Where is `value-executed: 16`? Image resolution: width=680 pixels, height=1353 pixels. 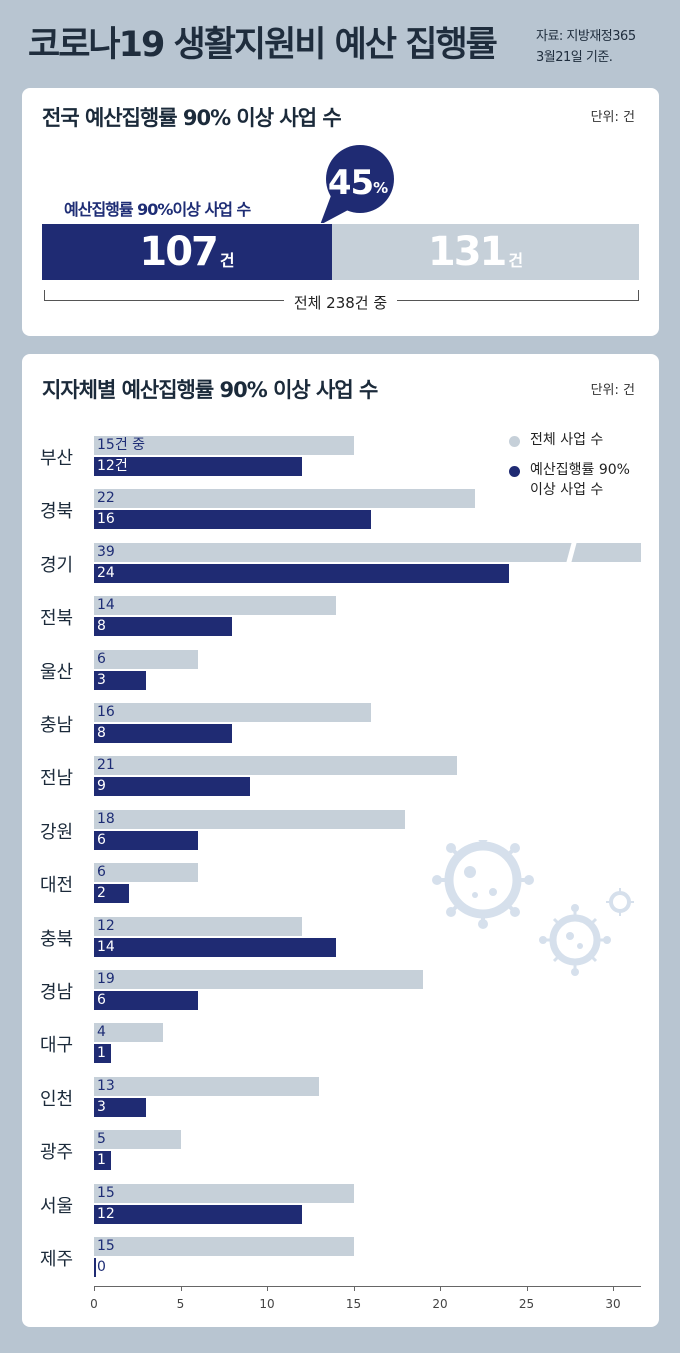
value-executed: 16 is located at coordinates (106, 519).